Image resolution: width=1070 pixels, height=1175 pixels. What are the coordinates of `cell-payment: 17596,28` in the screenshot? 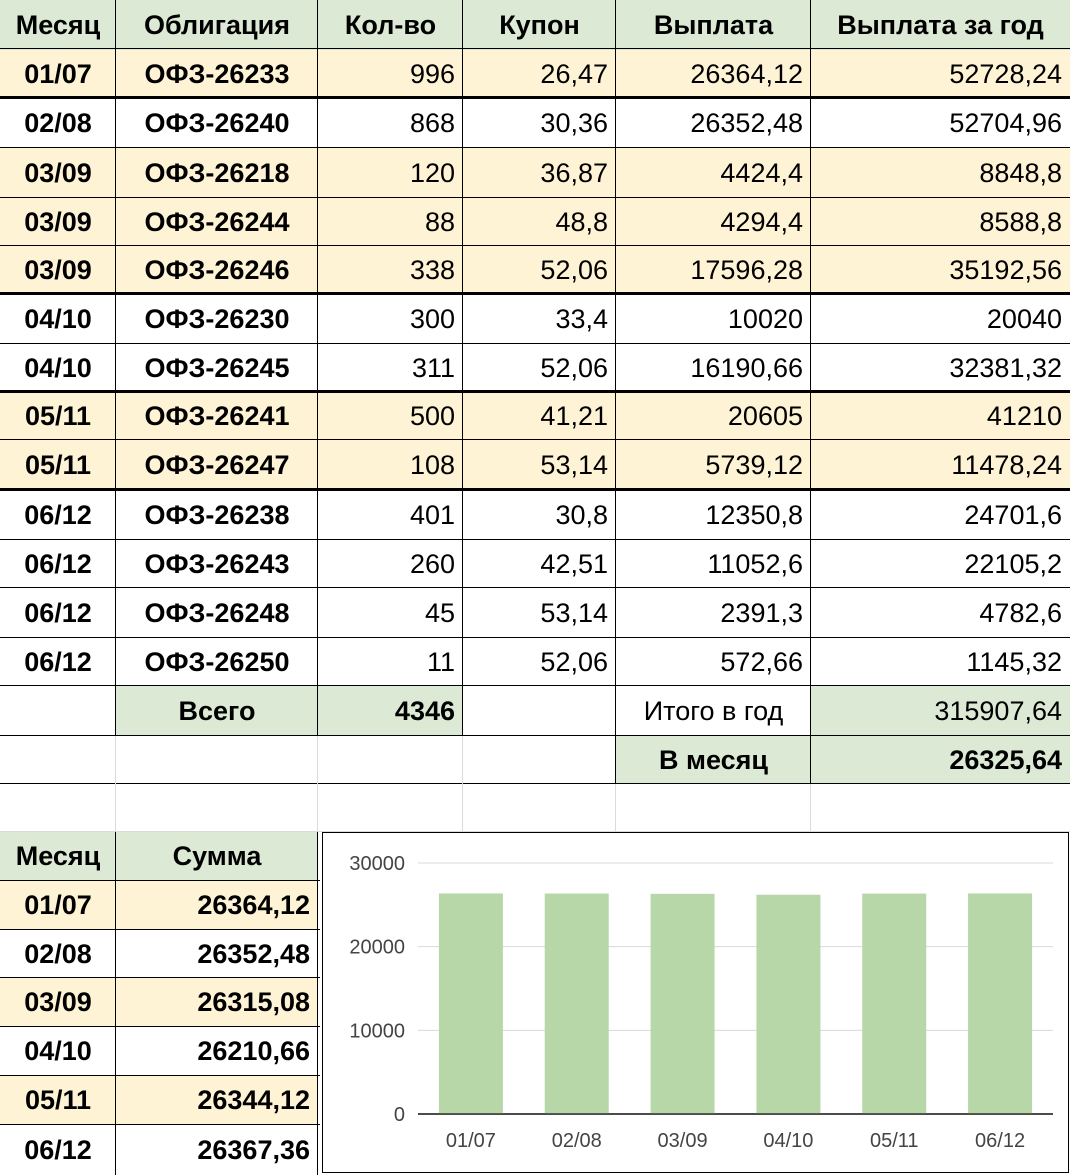 It's located at (713, 270).